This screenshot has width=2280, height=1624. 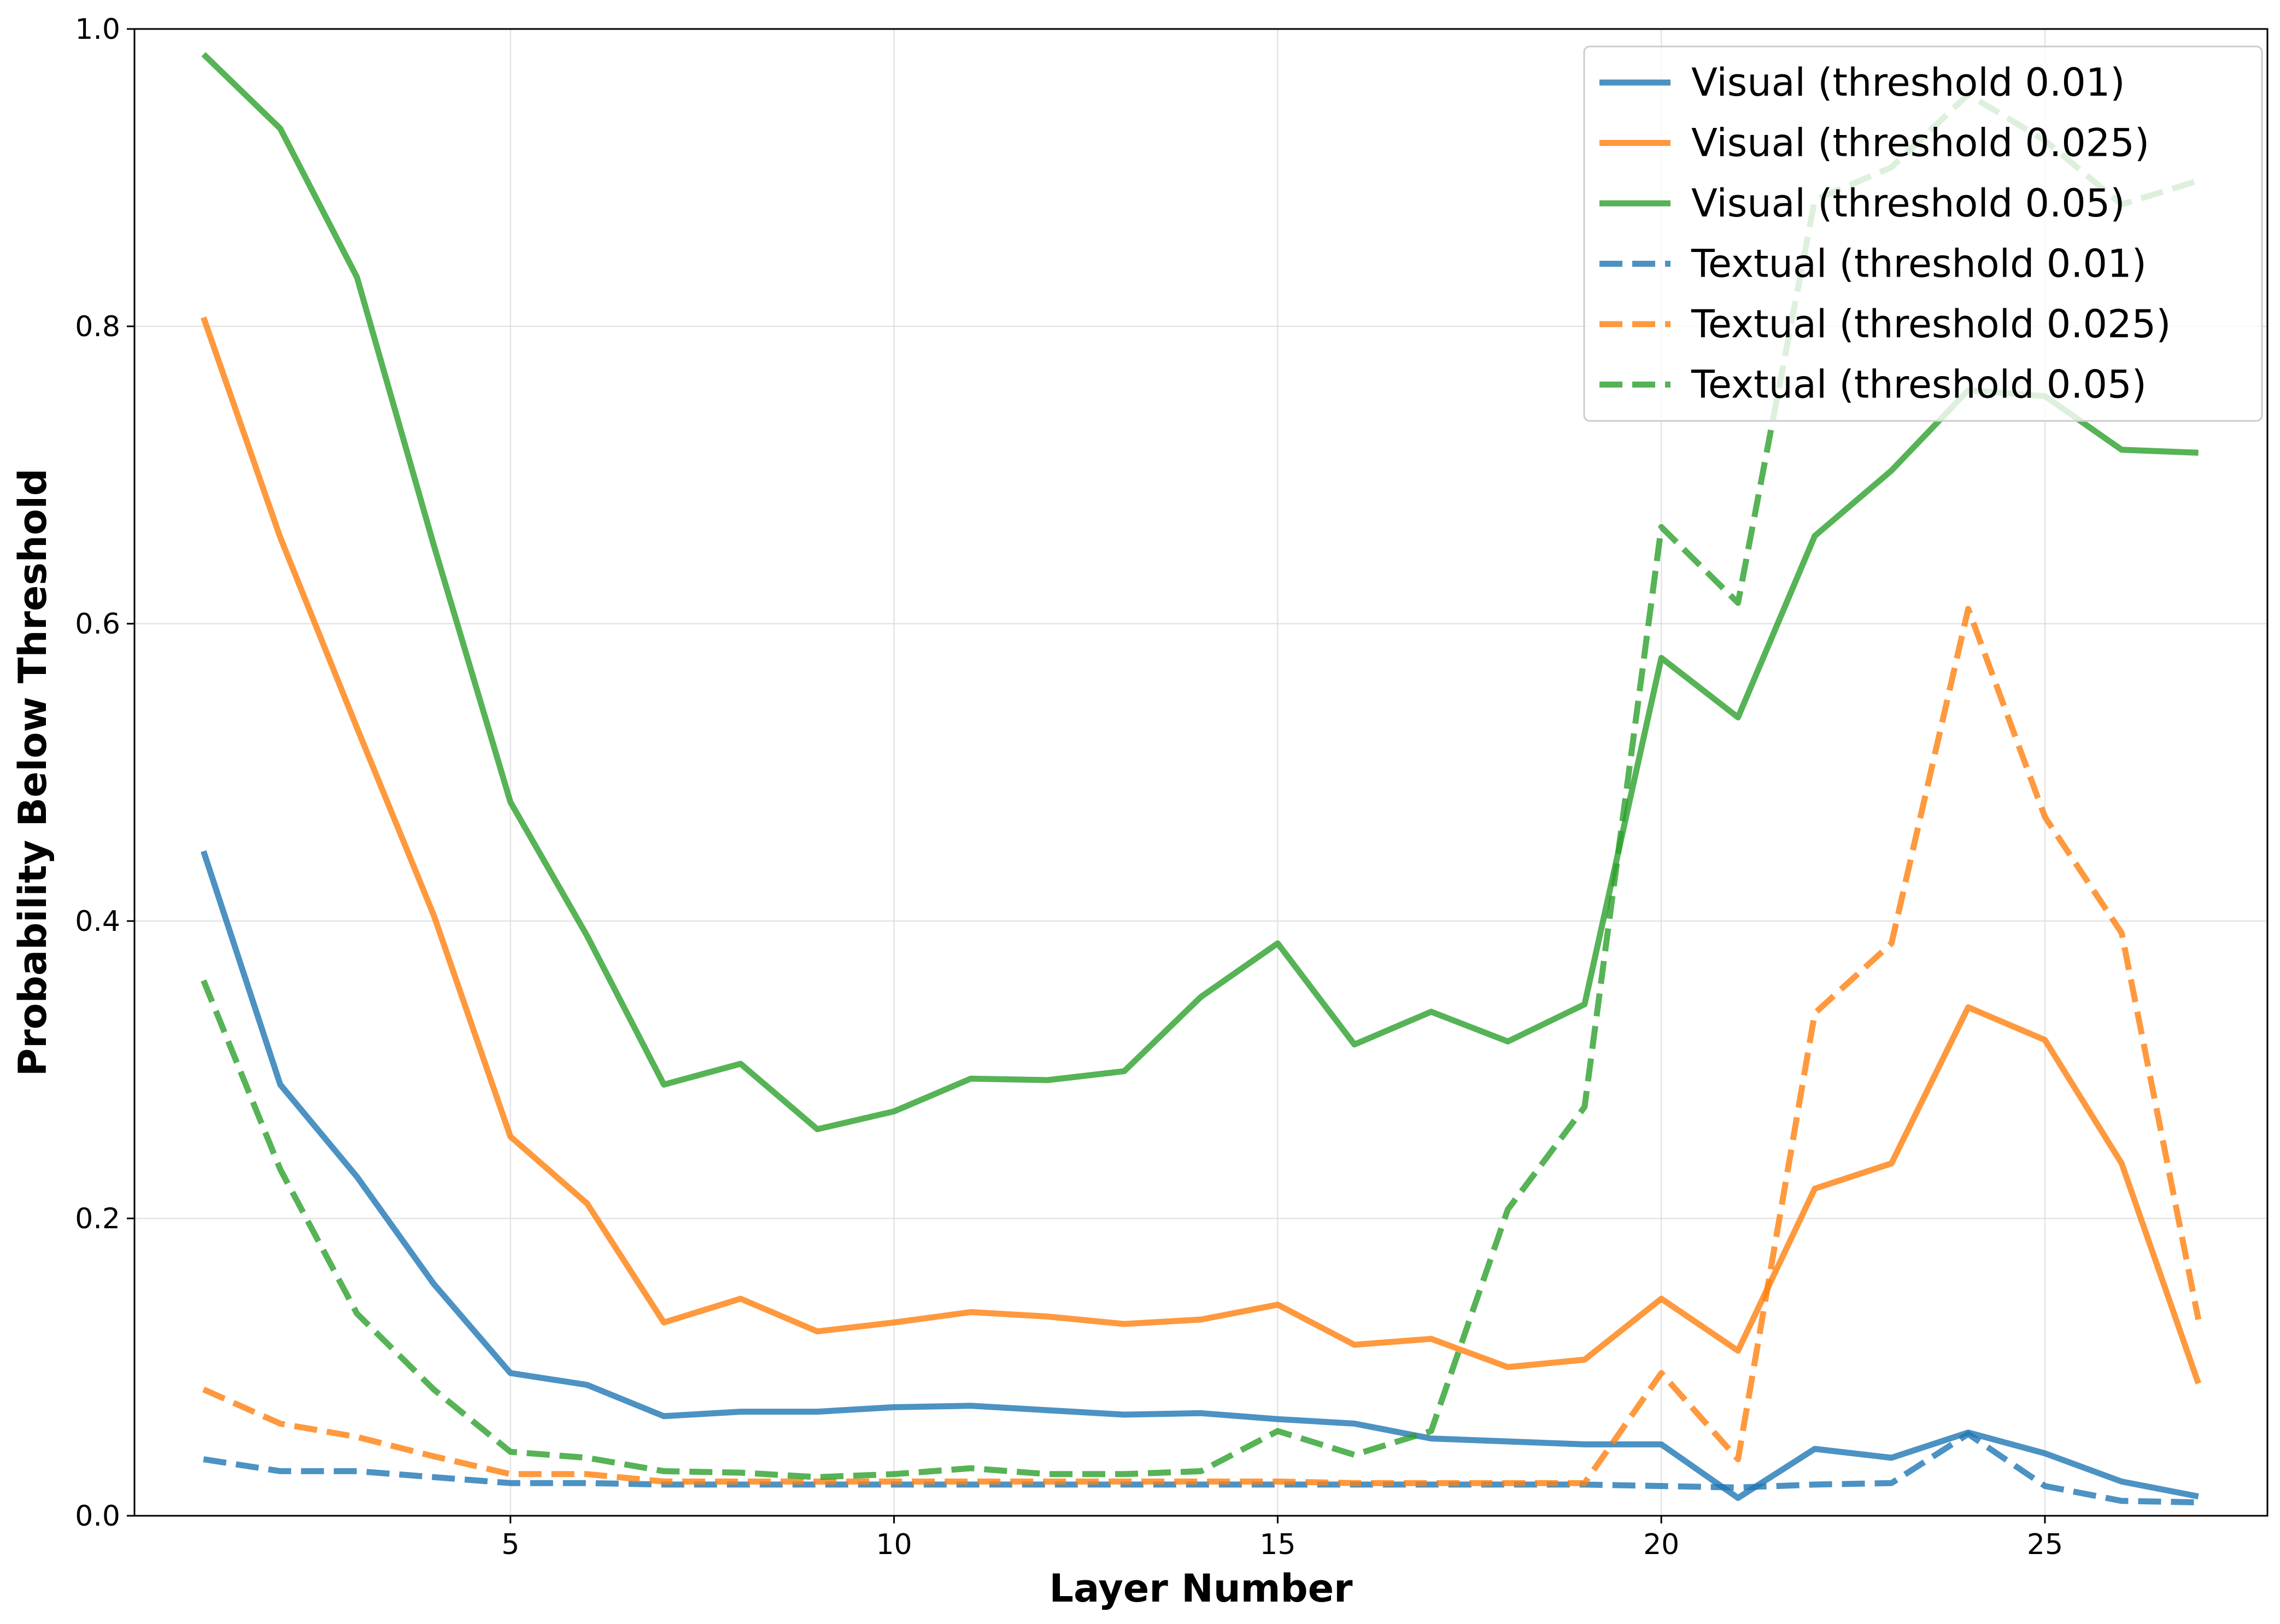 I want to click on legend-box, so click(x=1923, y=233).